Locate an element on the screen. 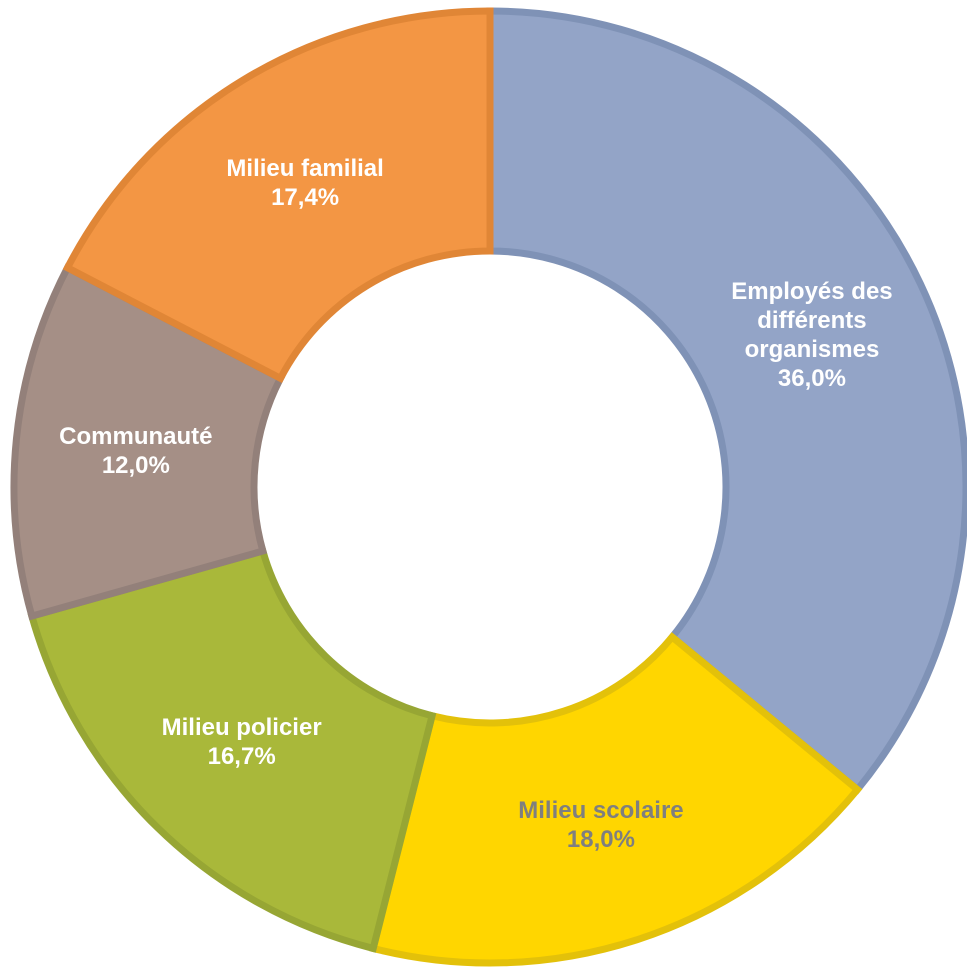 This screenshot has width=967, height=973. category-label: Milieu familial is located at coordinates (305, 168).